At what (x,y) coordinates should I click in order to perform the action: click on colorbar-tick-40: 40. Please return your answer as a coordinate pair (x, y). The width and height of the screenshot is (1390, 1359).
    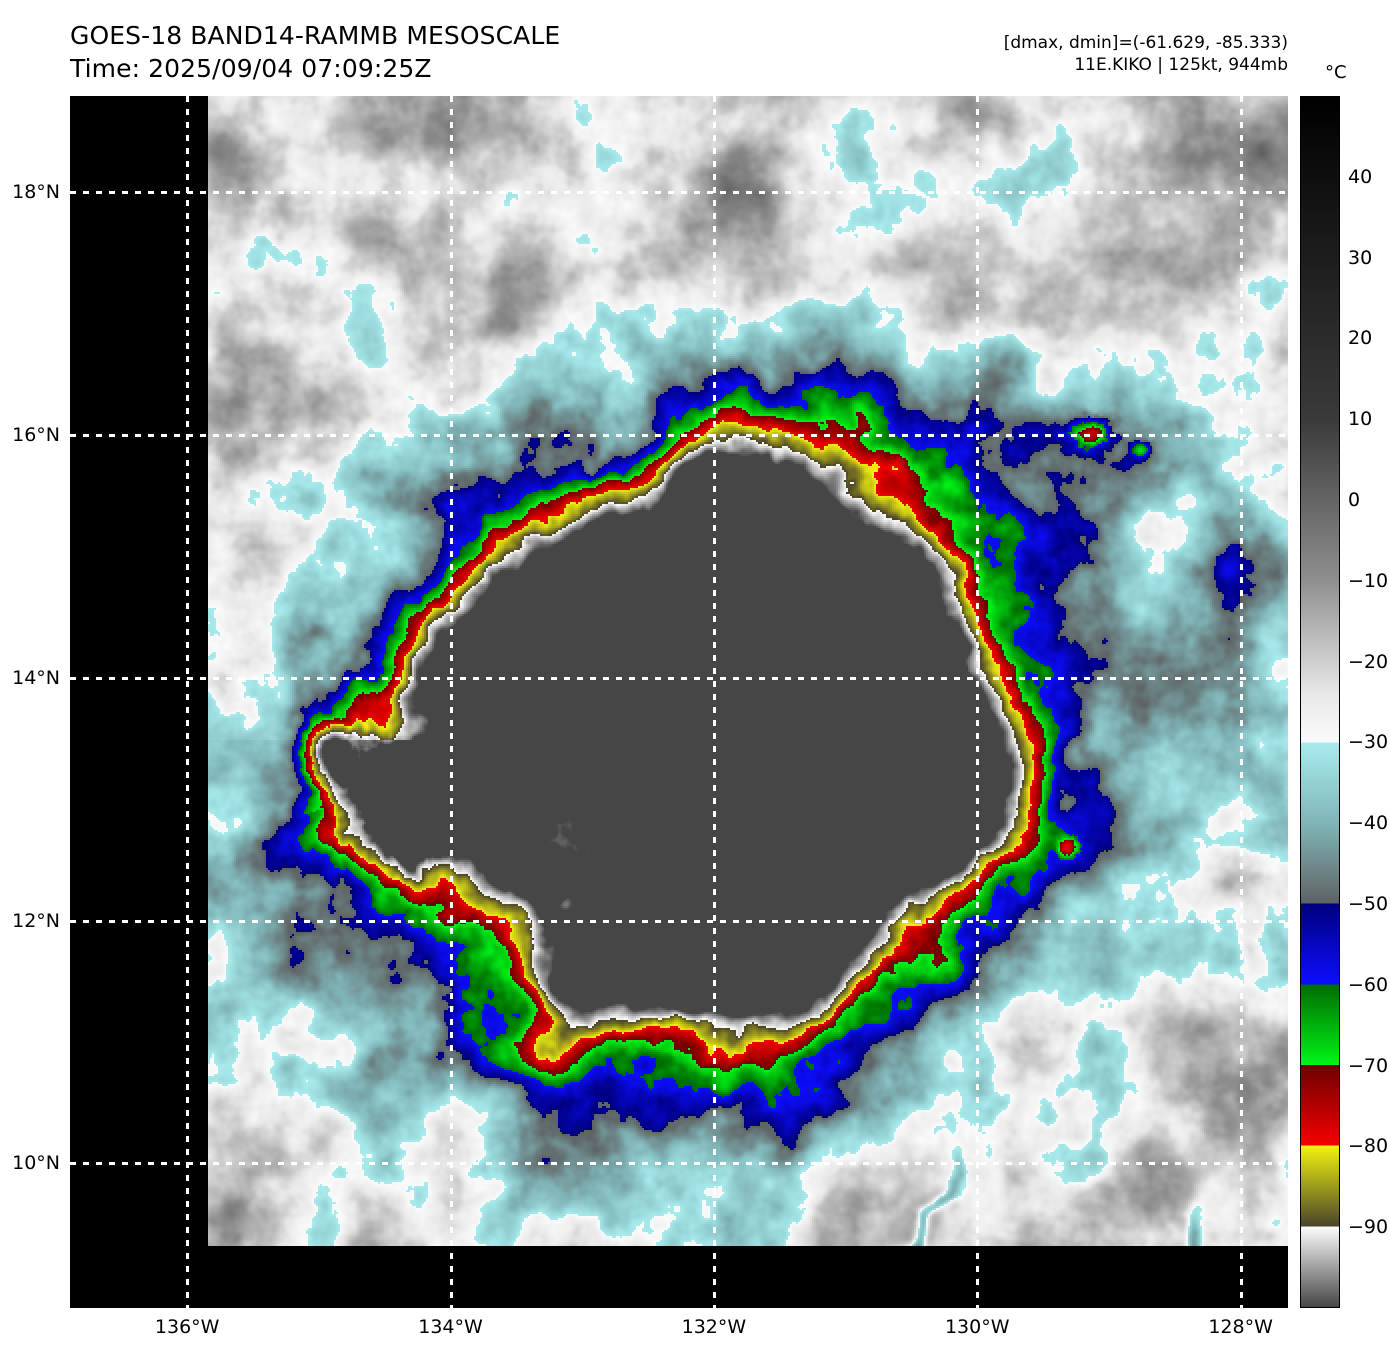
    Looking at the image, I should click on (1360, 176).